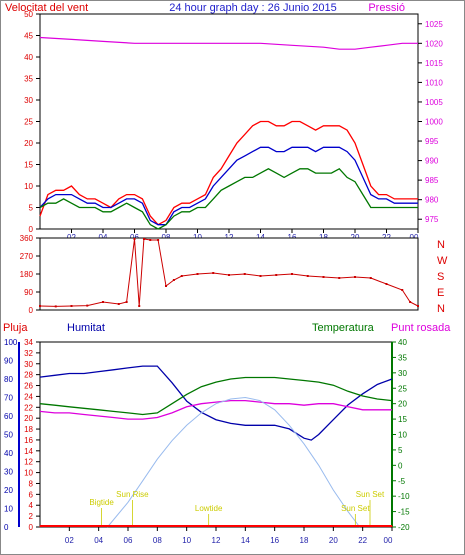  Describe the element at coordinates (442, 261) in the screenshot. I see `cardinal-w: W` at that location.